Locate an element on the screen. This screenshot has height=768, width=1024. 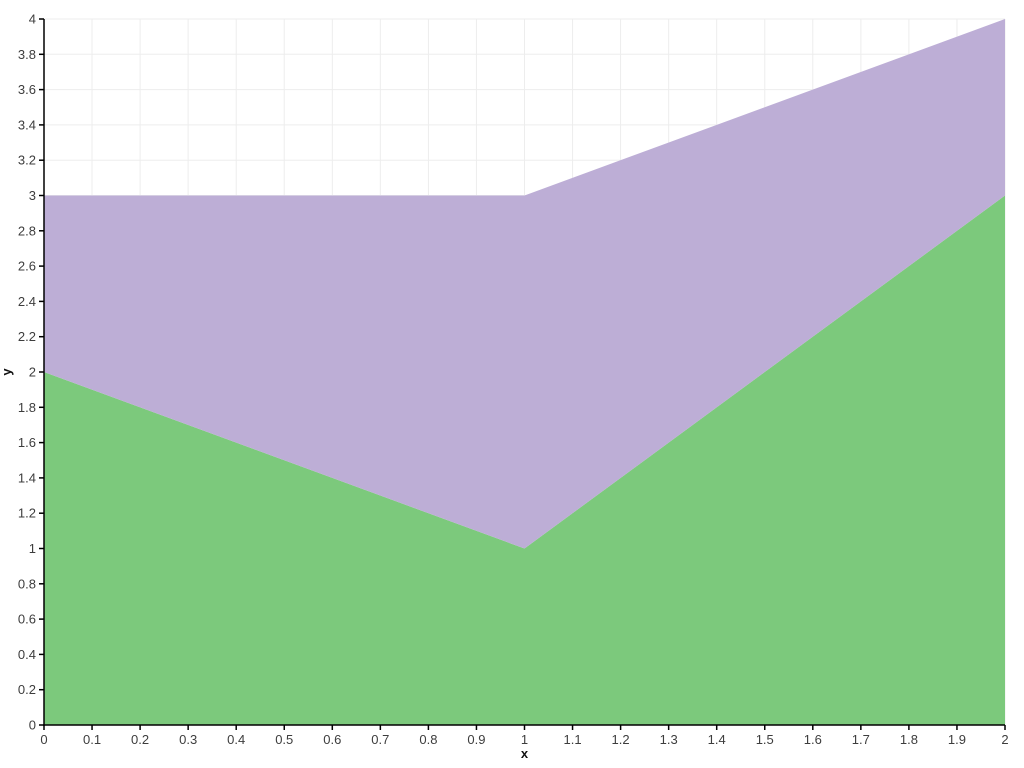
y-tick-label: 4 is located at coordinates (32, 19).